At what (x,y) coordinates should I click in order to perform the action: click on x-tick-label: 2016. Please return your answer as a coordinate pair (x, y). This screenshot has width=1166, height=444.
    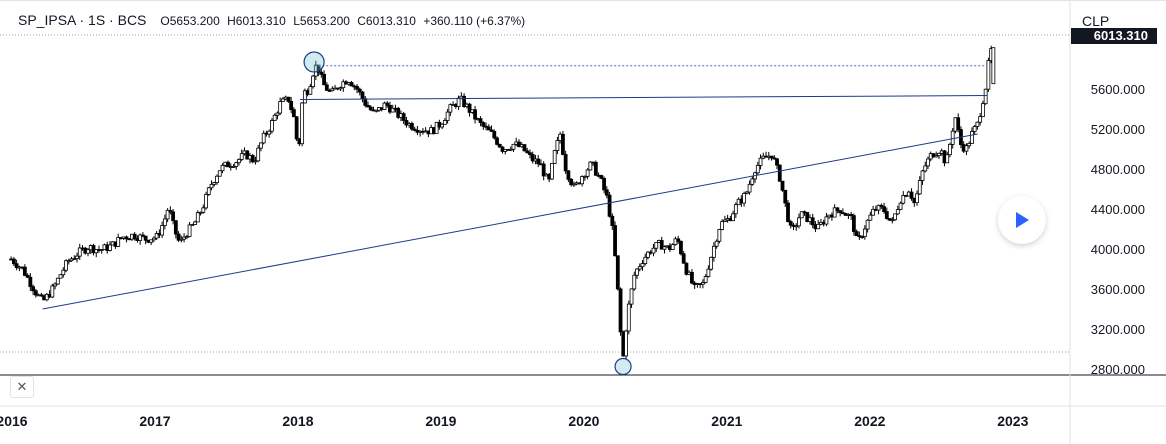
    Looking at the image, I should click on (14, 421).